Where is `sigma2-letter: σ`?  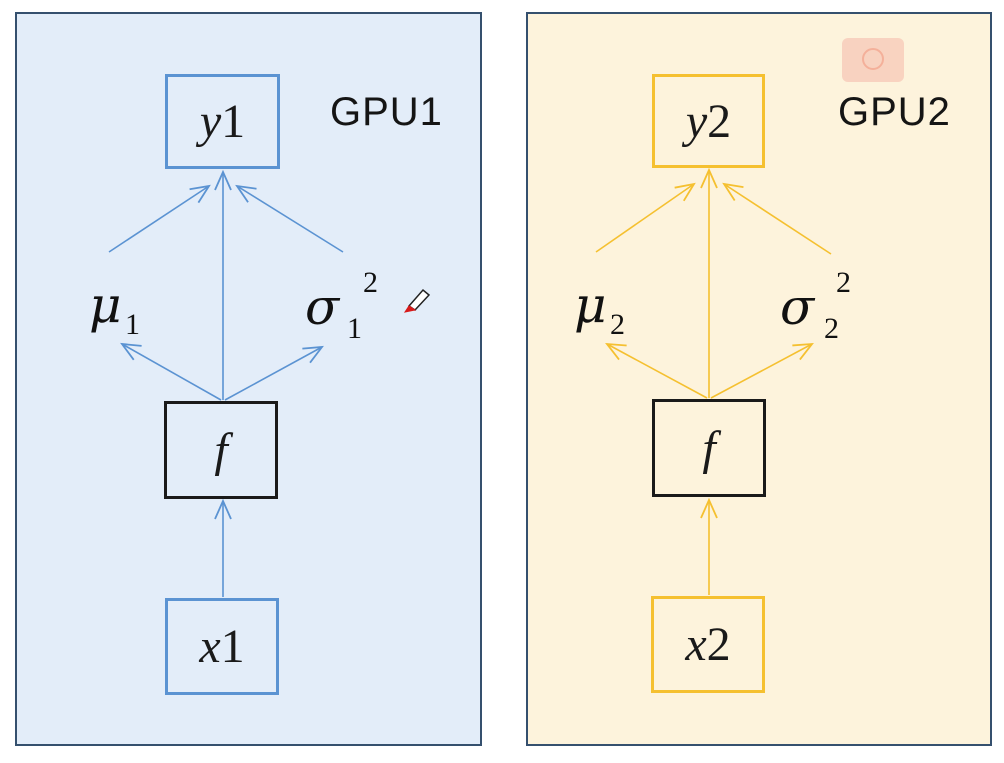
sigma2-letter: σ is located at coordinates (797, 307).